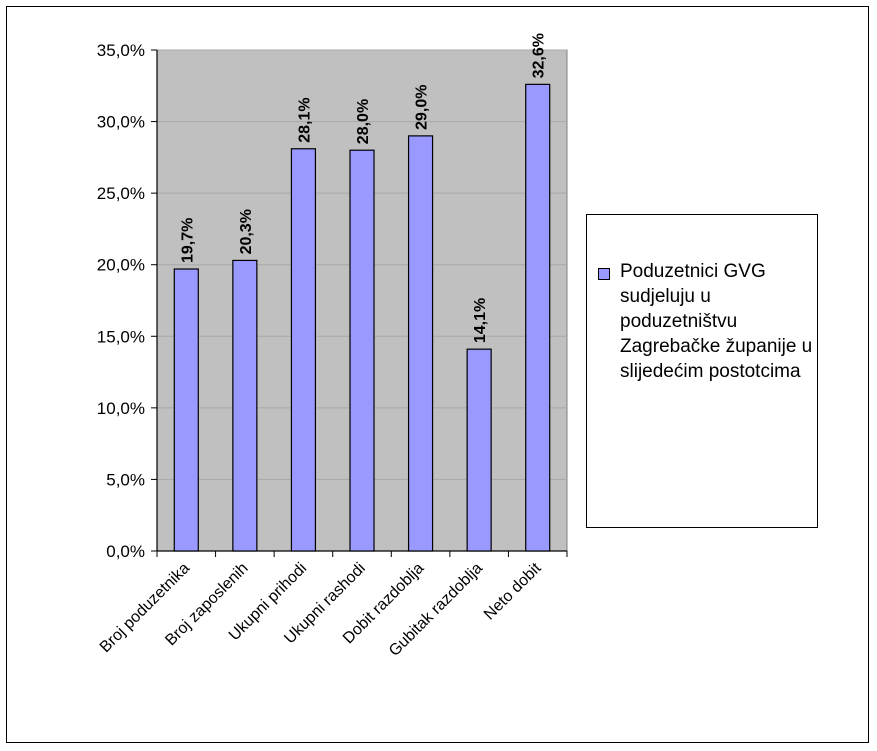 Image resolution: width=877 pixels, height=751 pixels. Describe the element at coordinates (246, 231) in the screenshot. I see `data-label: 20,3%` at that location.